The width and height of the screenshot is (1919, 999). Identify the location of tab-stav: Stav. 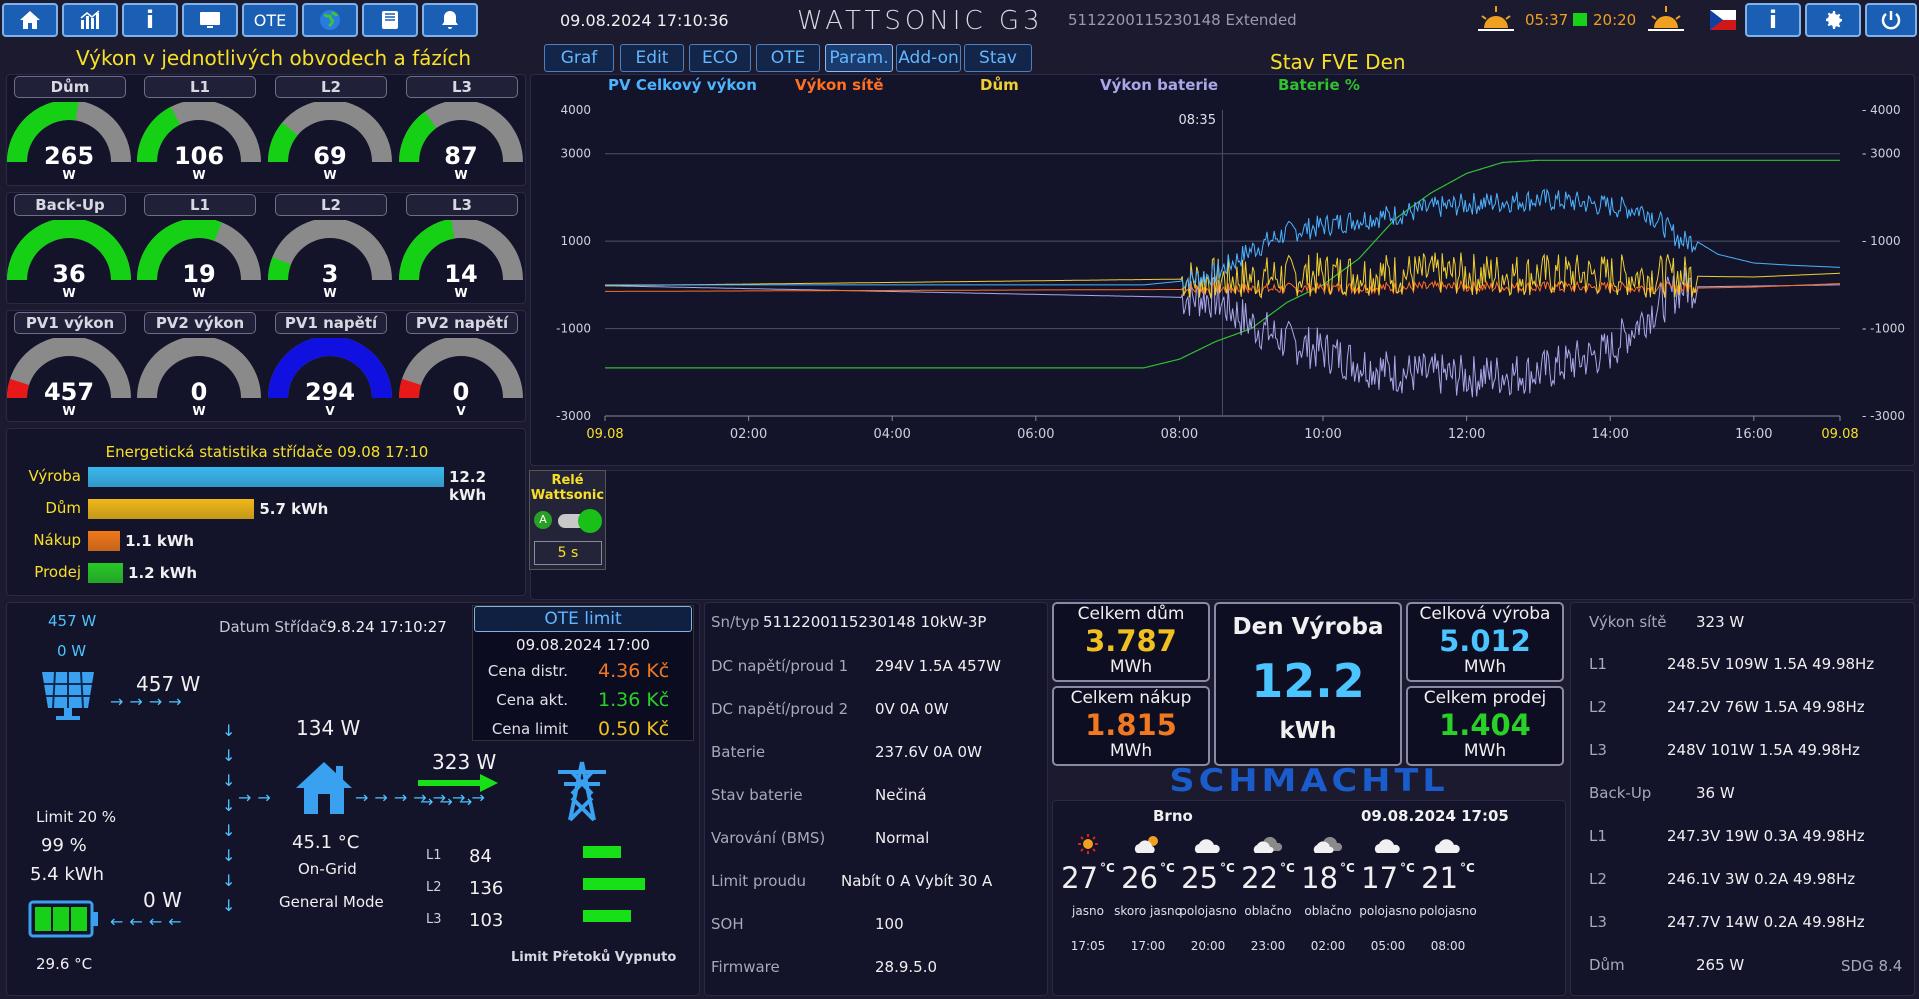
(998, 58).